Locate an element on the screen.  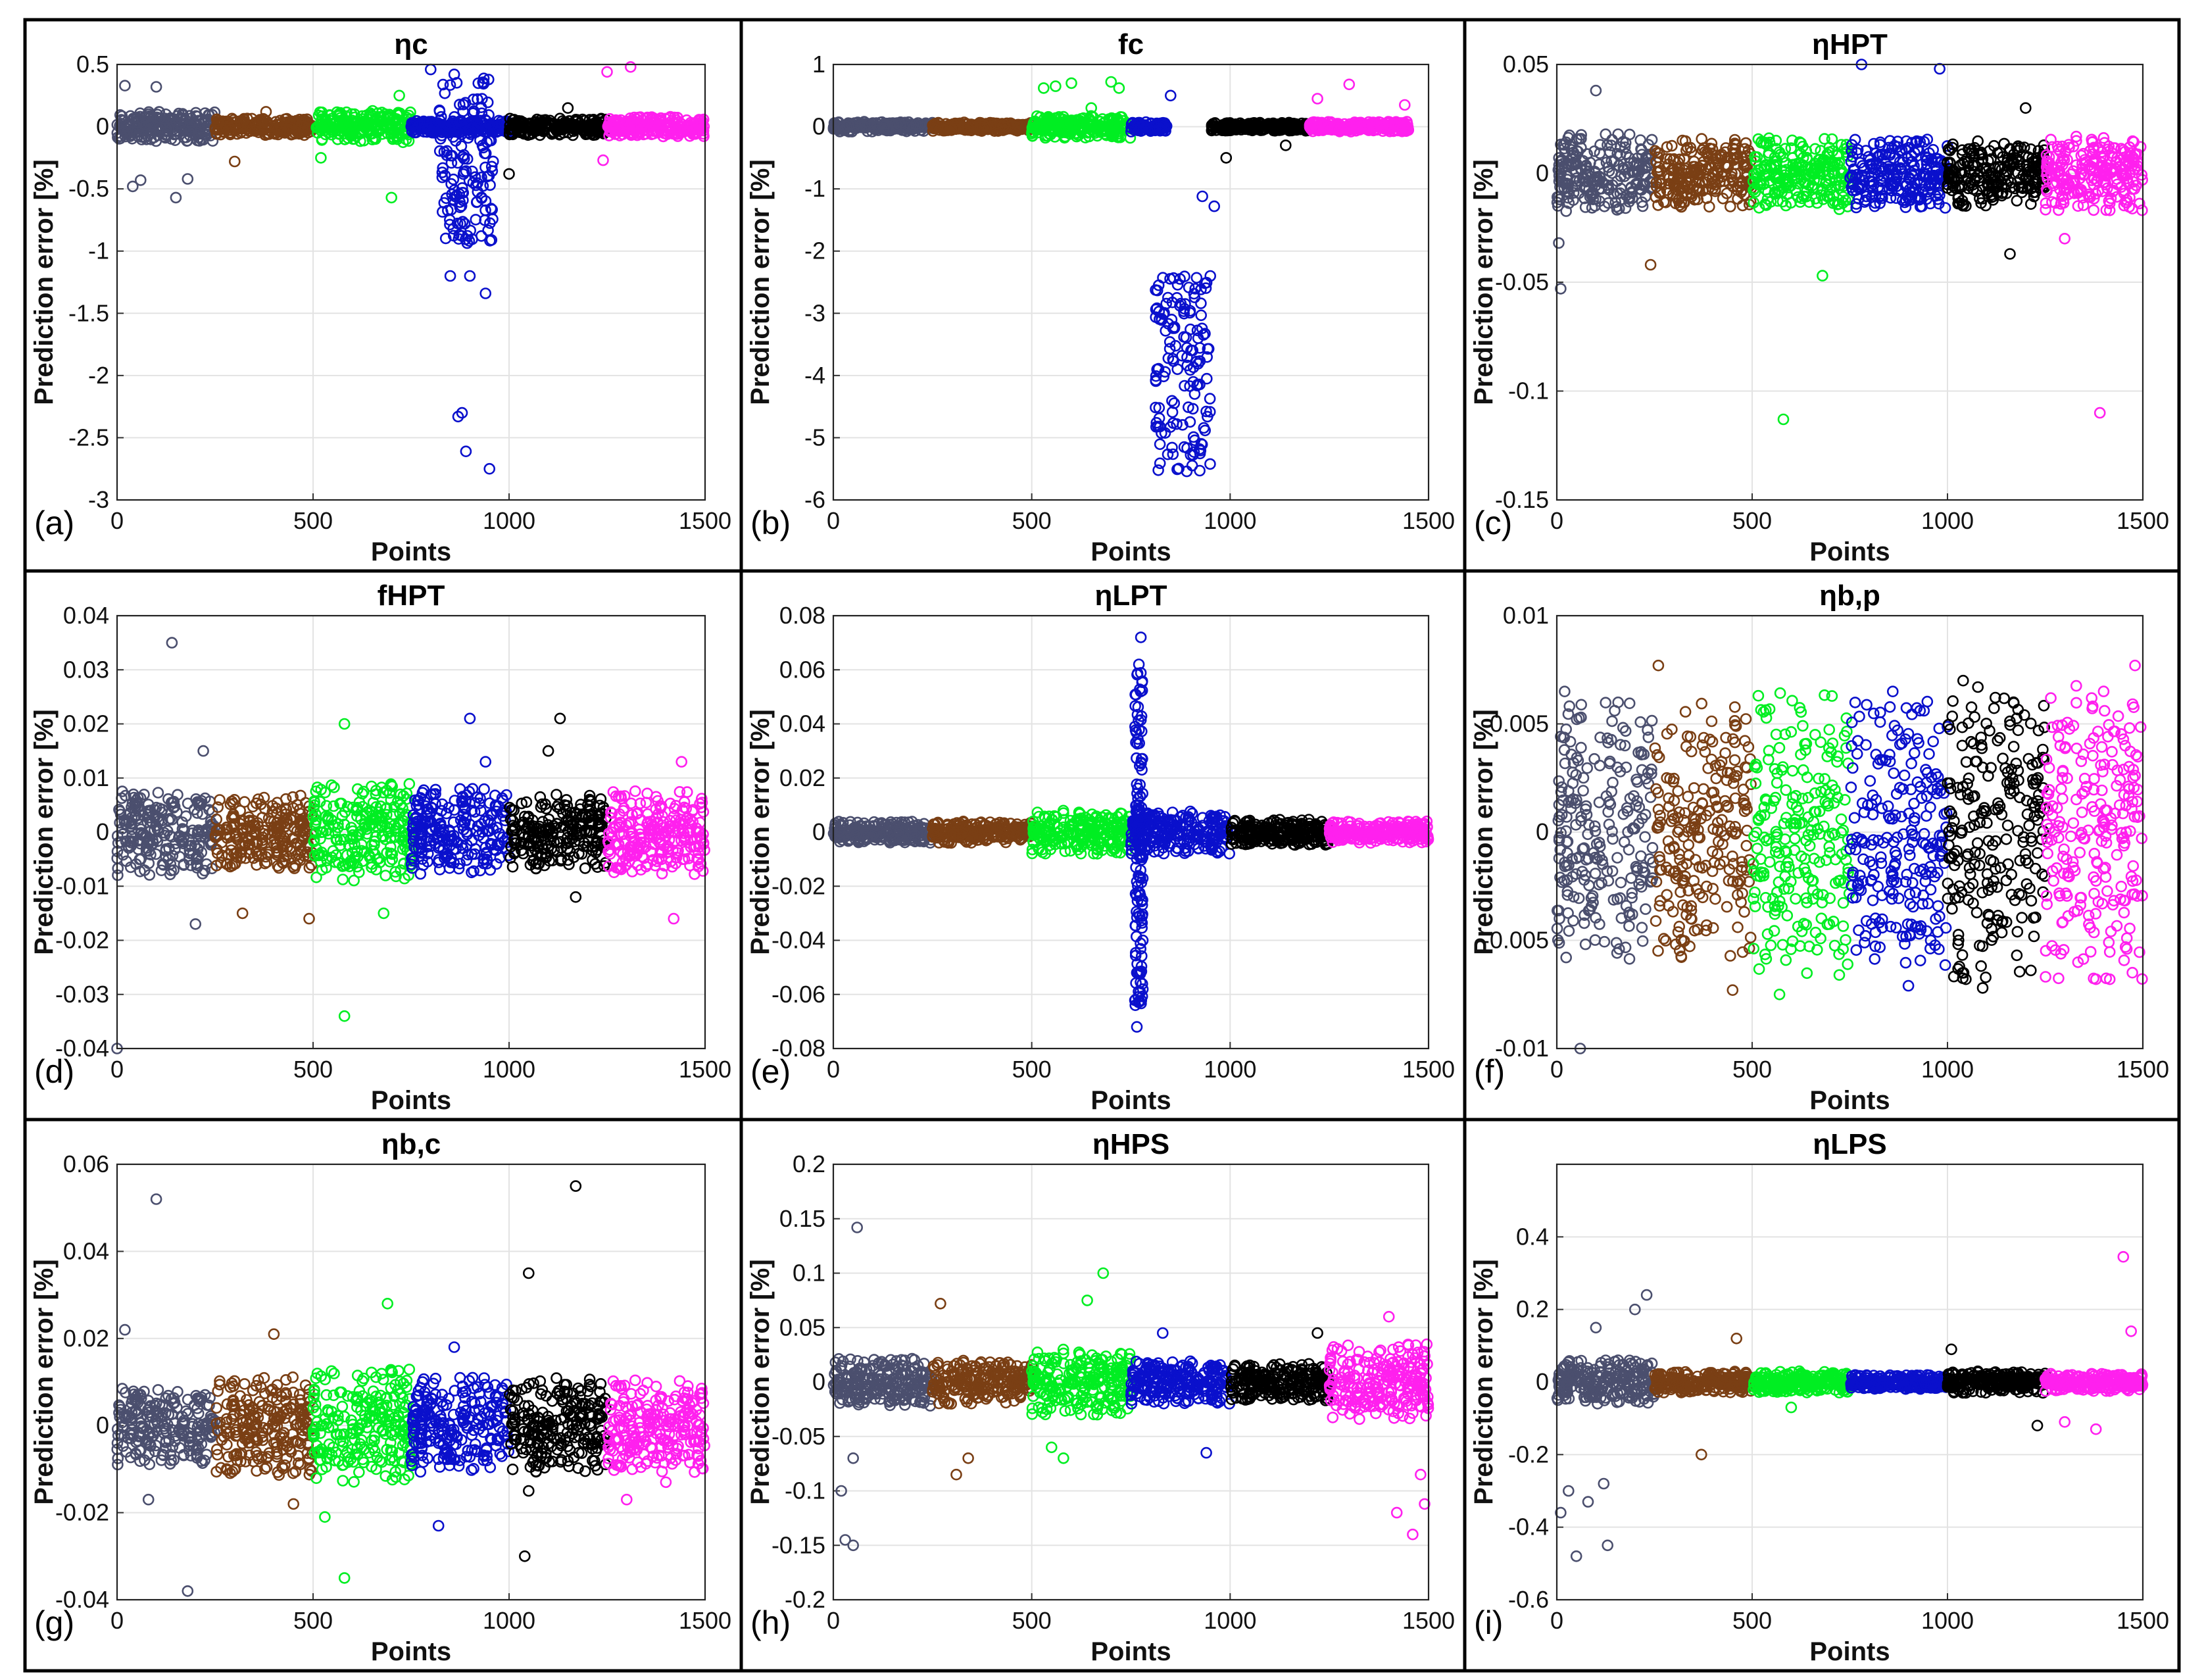
panel-letter: (b) is located at coordinates (770, 523).